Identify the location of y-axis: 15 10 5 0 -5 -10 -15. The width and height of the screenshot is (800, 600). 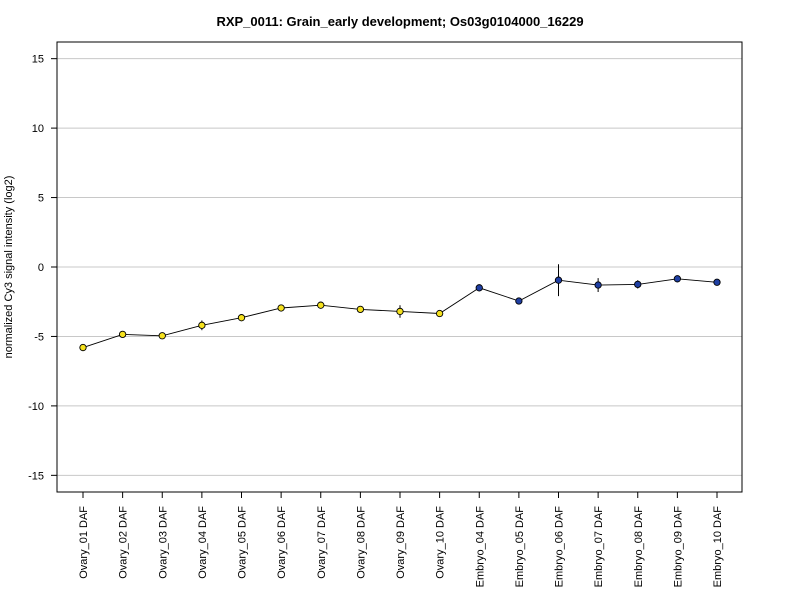
(42, 268).